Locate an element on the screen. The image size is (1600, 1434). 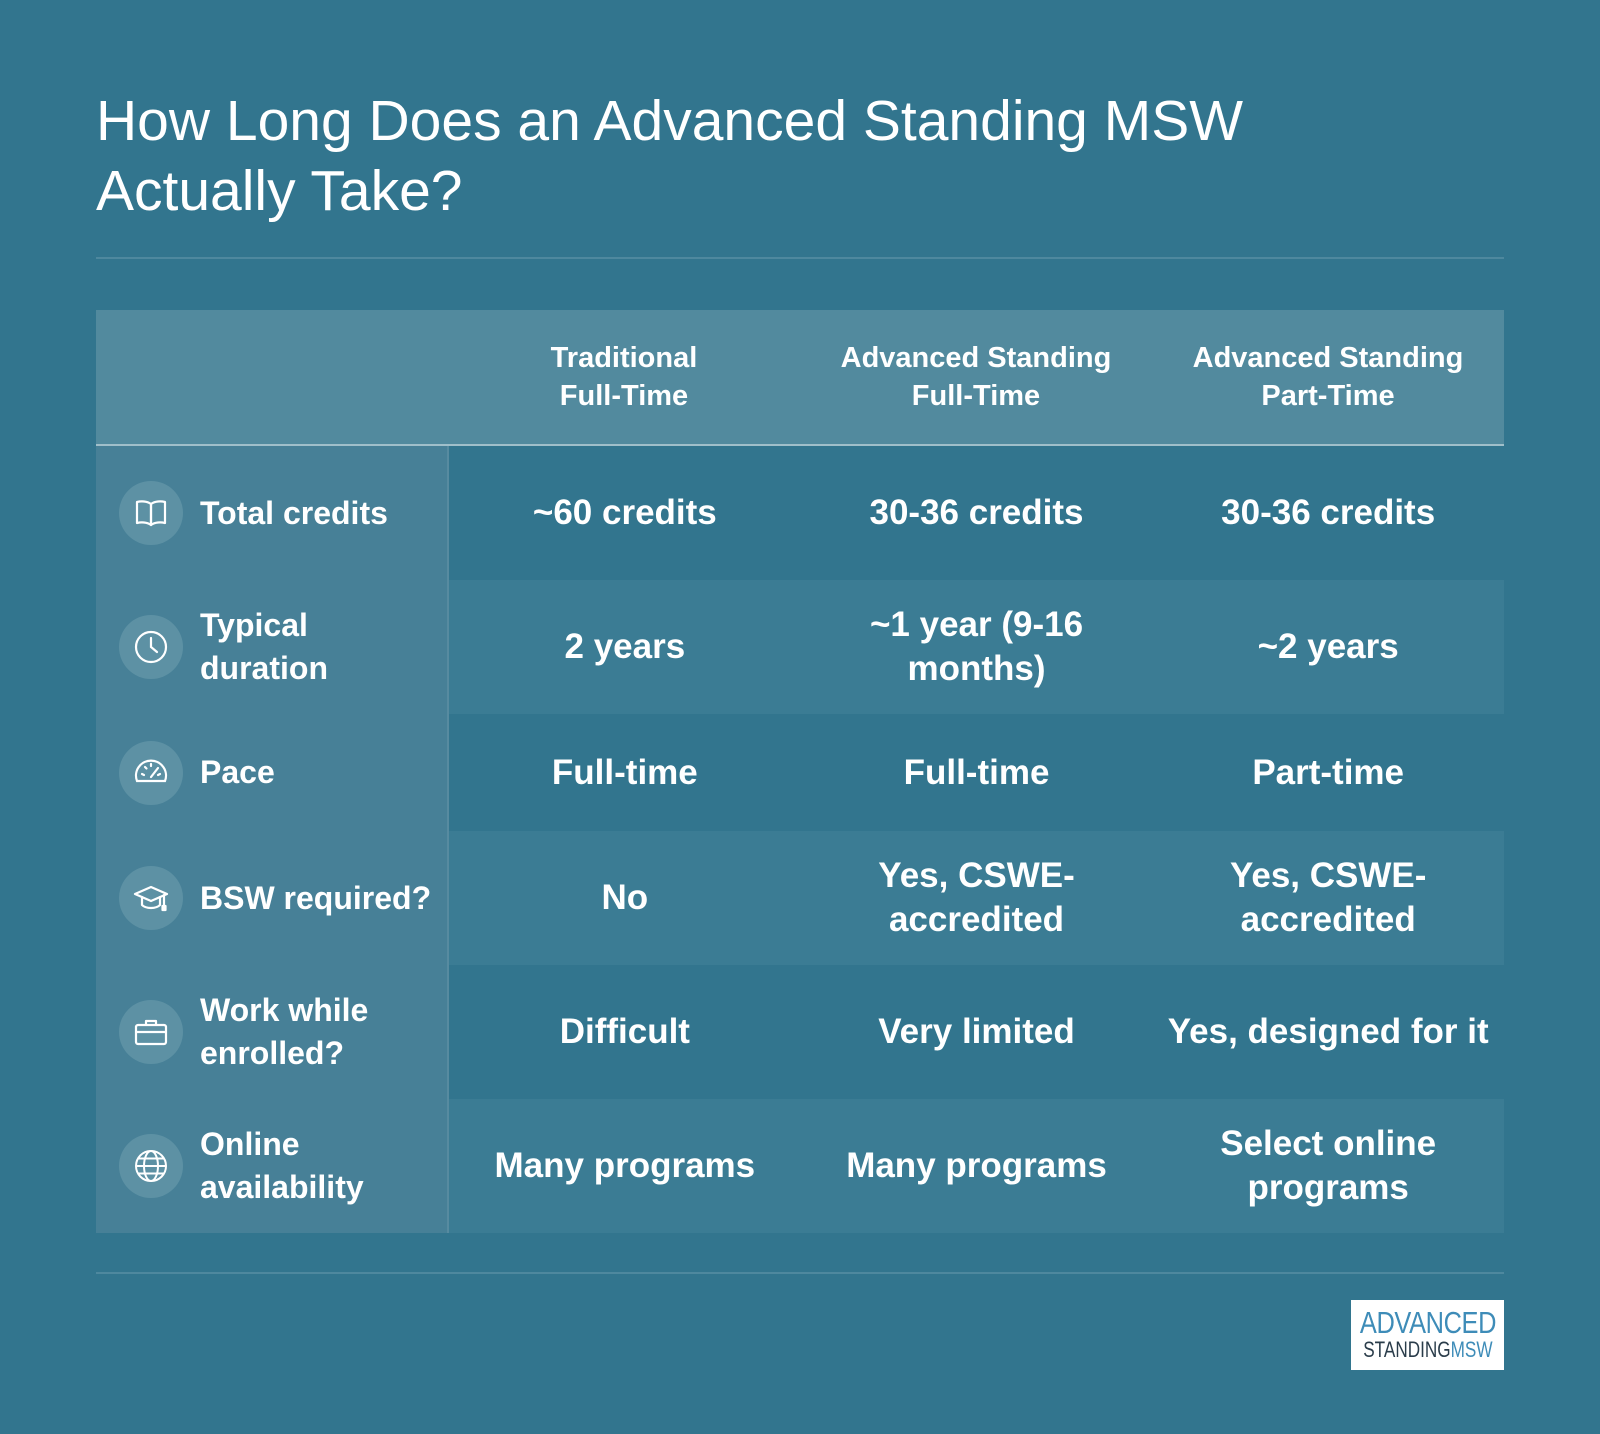
table-cell: Yes, designed for it is located at coordinates (1328, 1032).